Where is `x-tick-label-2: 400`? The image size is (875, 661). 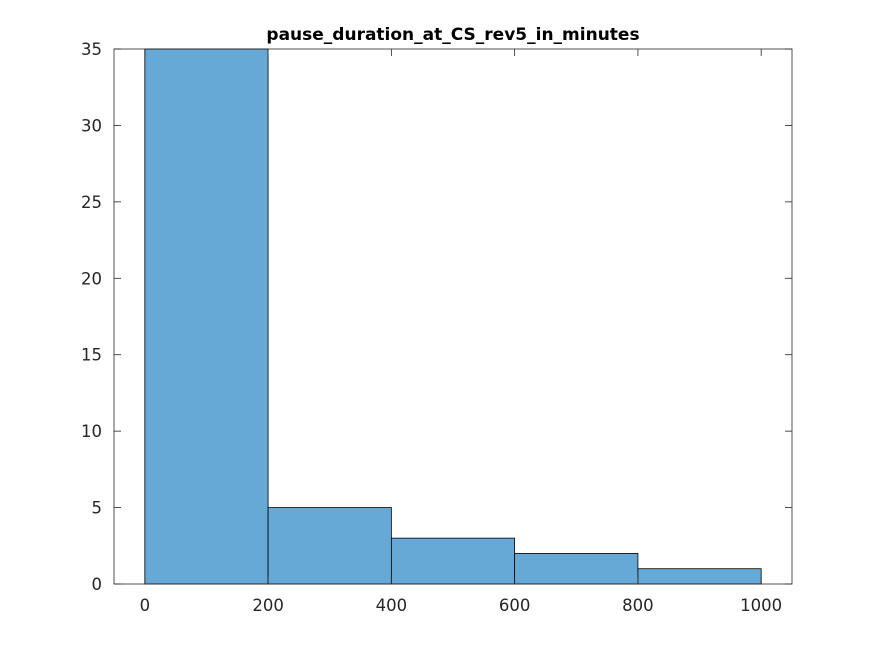 x-tick-label-2: 400 is located at coordinates (392, 605).